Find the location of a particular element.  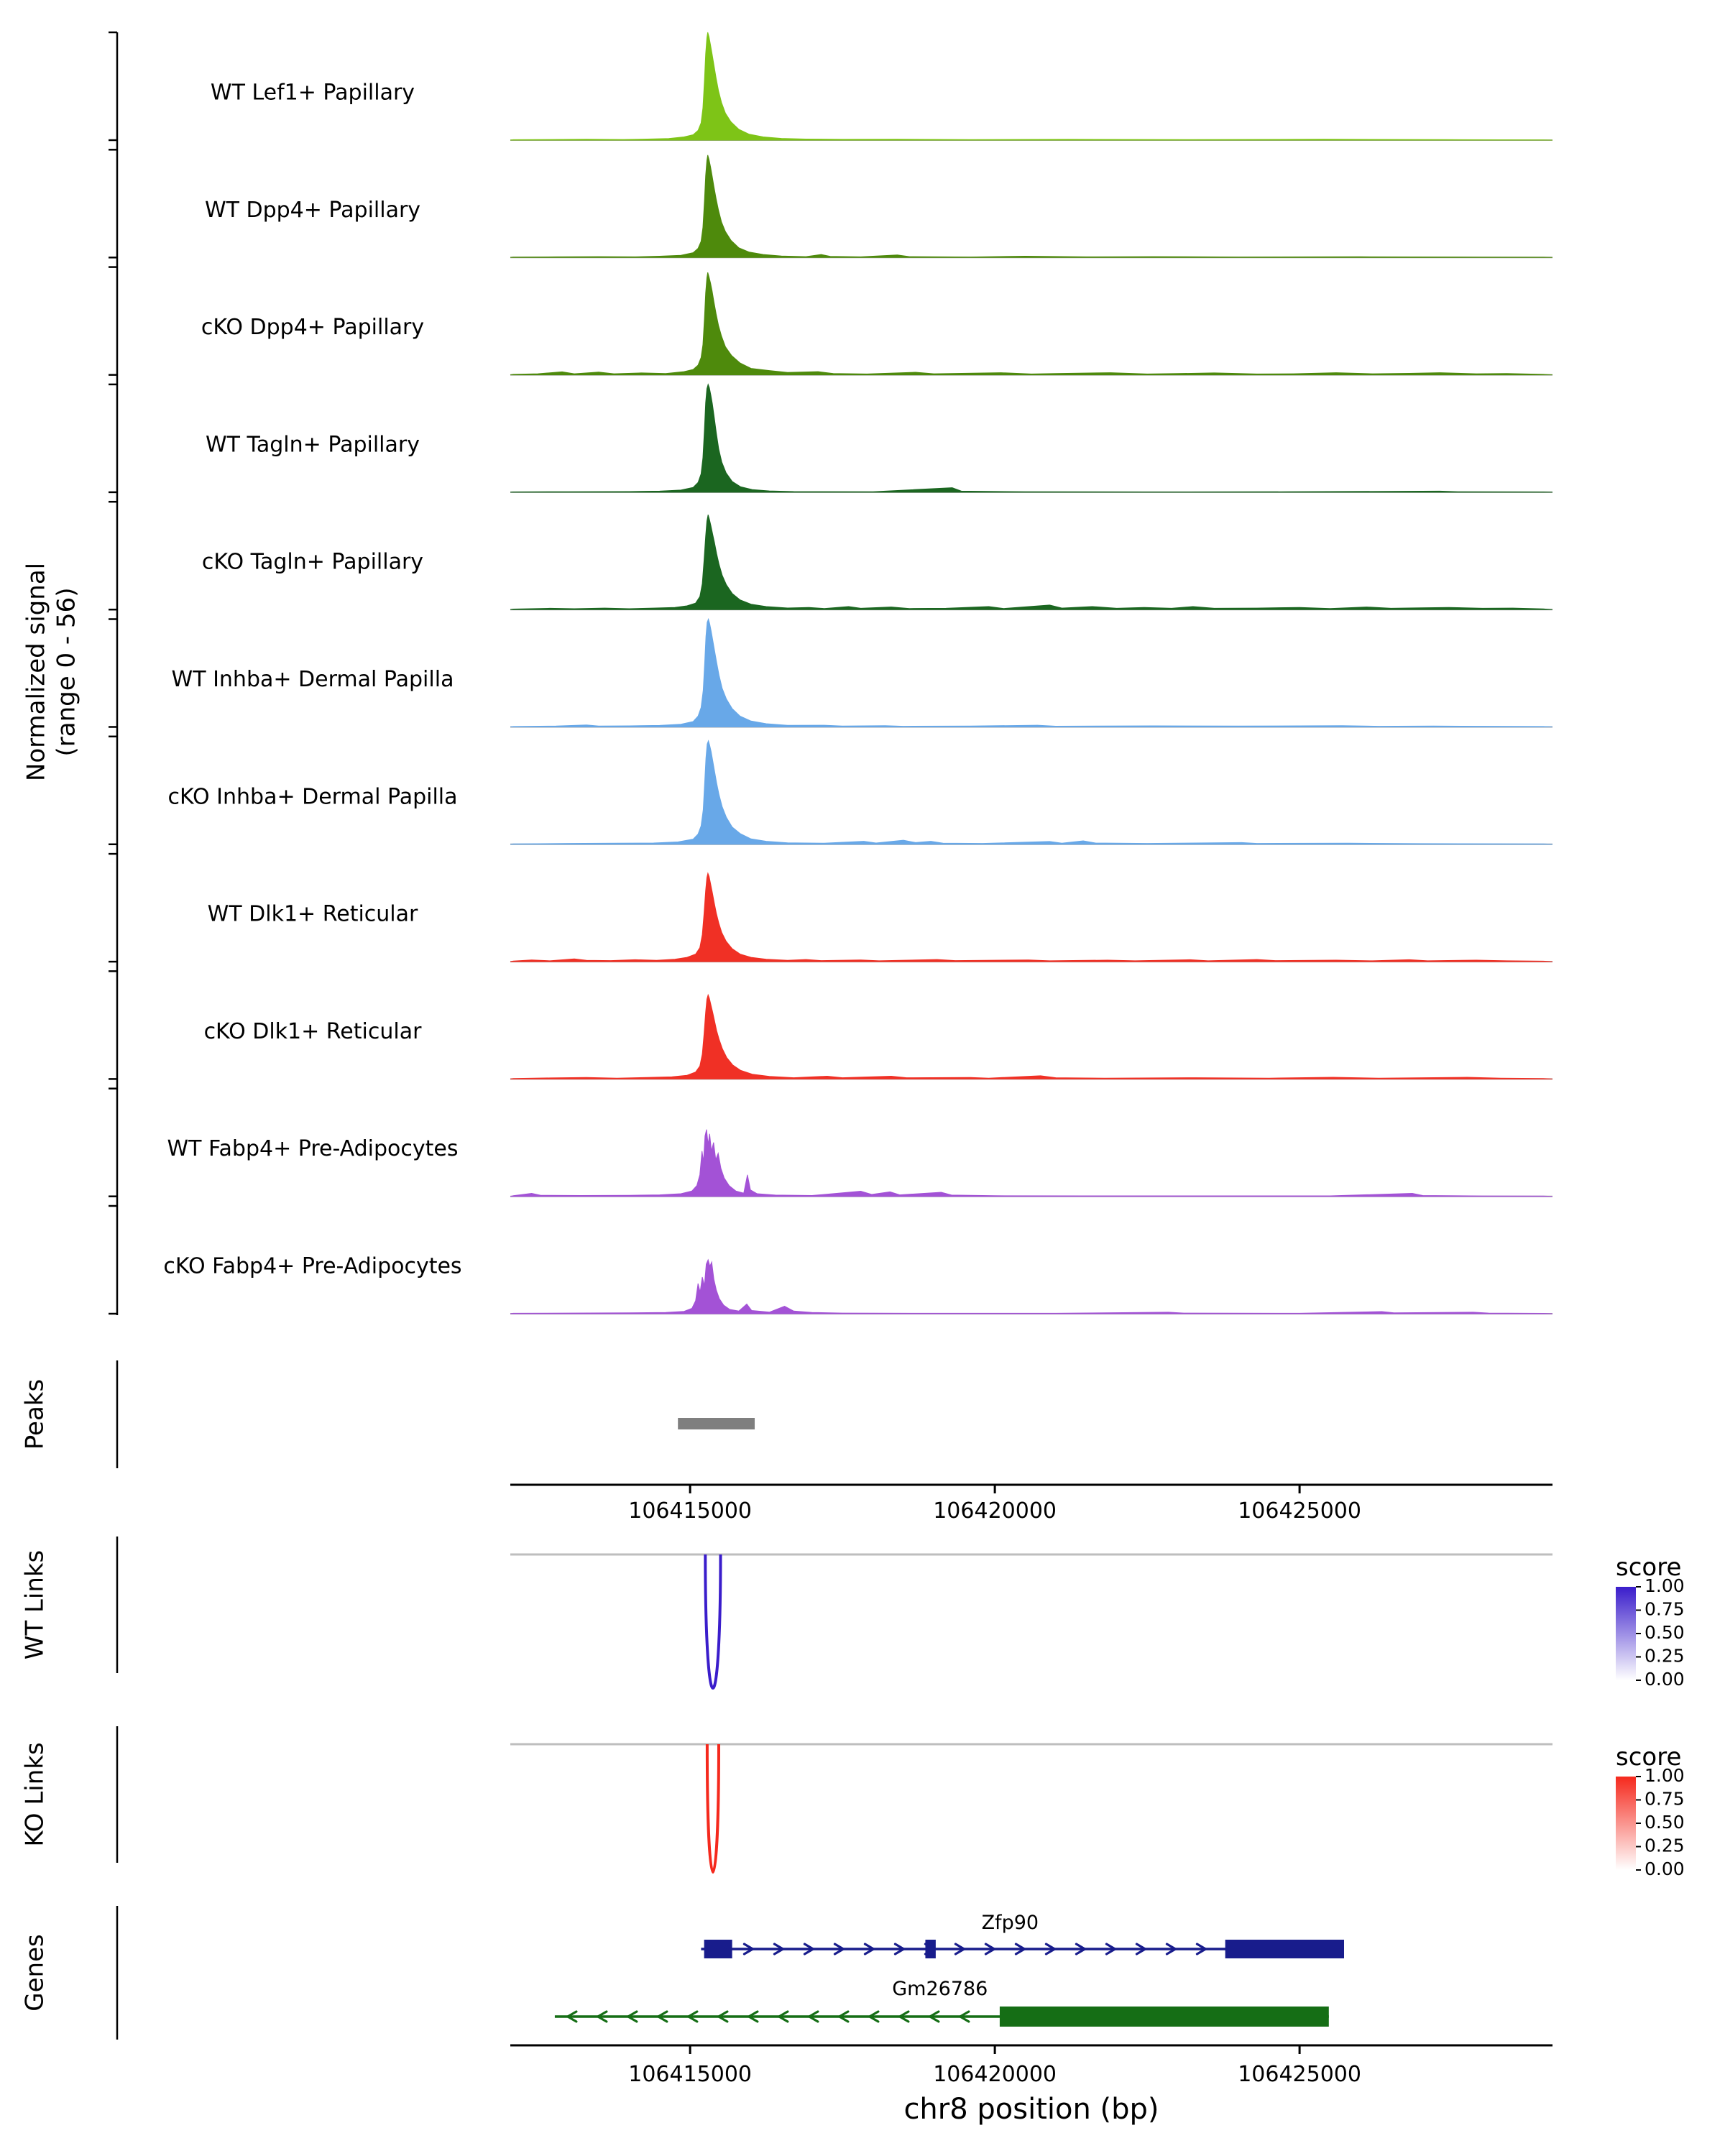

y-axis-title: Normalized signal (range 0 - 56) is located at coordinates (51, 672).